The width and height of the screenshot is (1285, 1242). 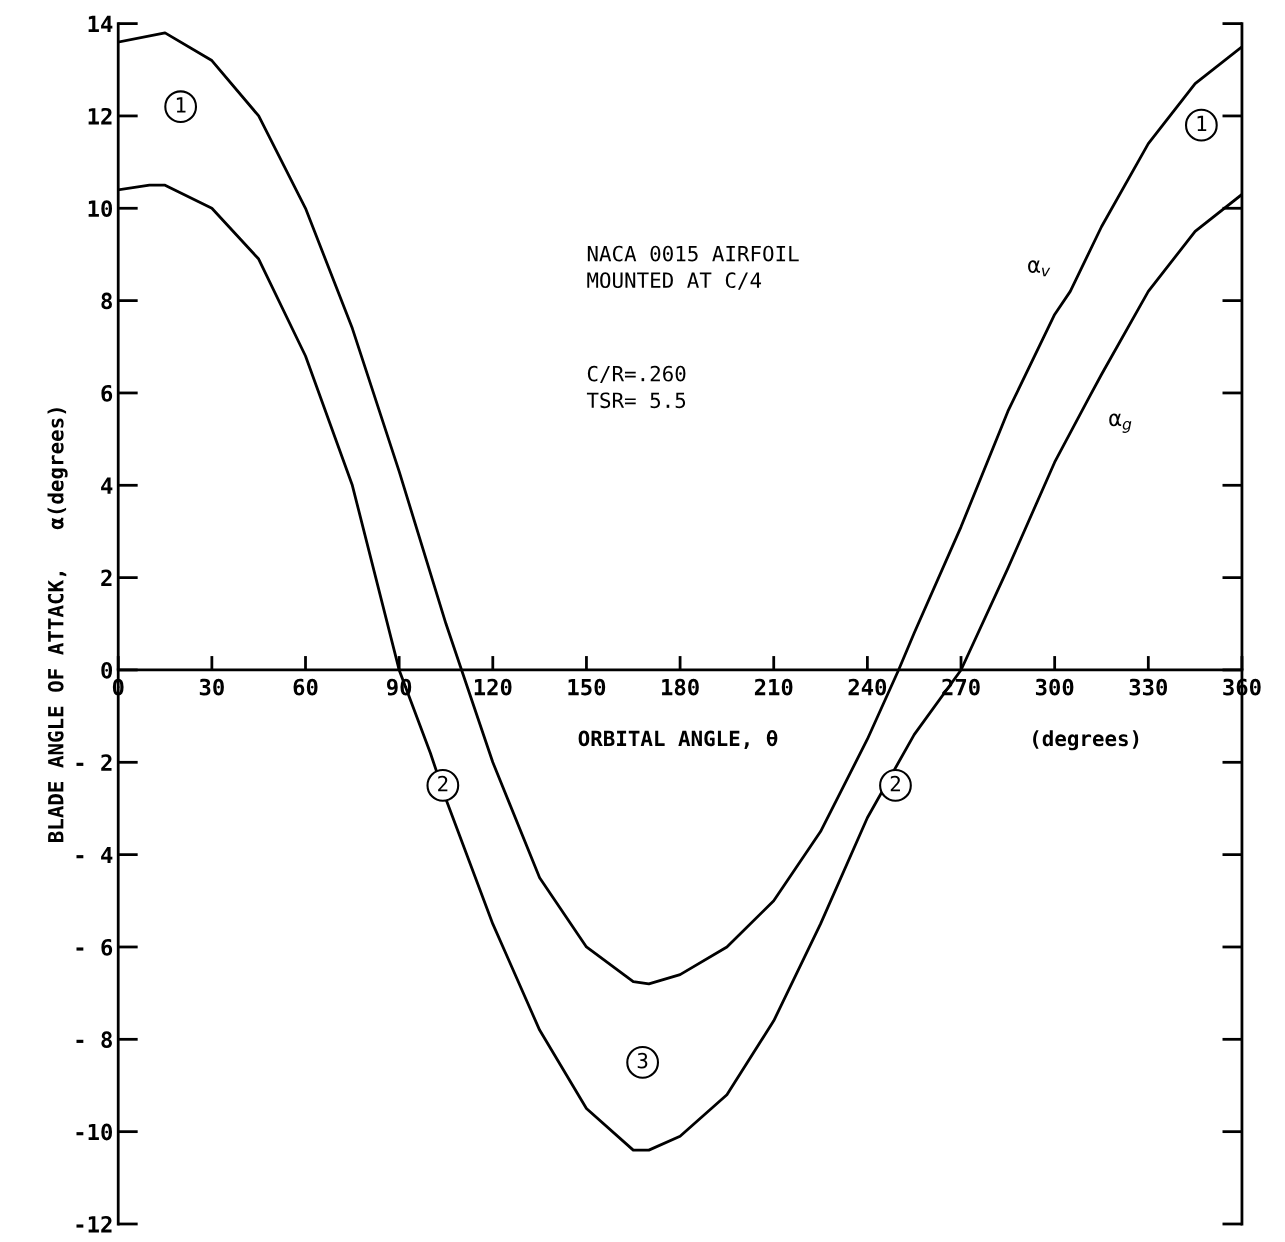 I want to click on x-tick-label: 60, so click(x=305, y=687).